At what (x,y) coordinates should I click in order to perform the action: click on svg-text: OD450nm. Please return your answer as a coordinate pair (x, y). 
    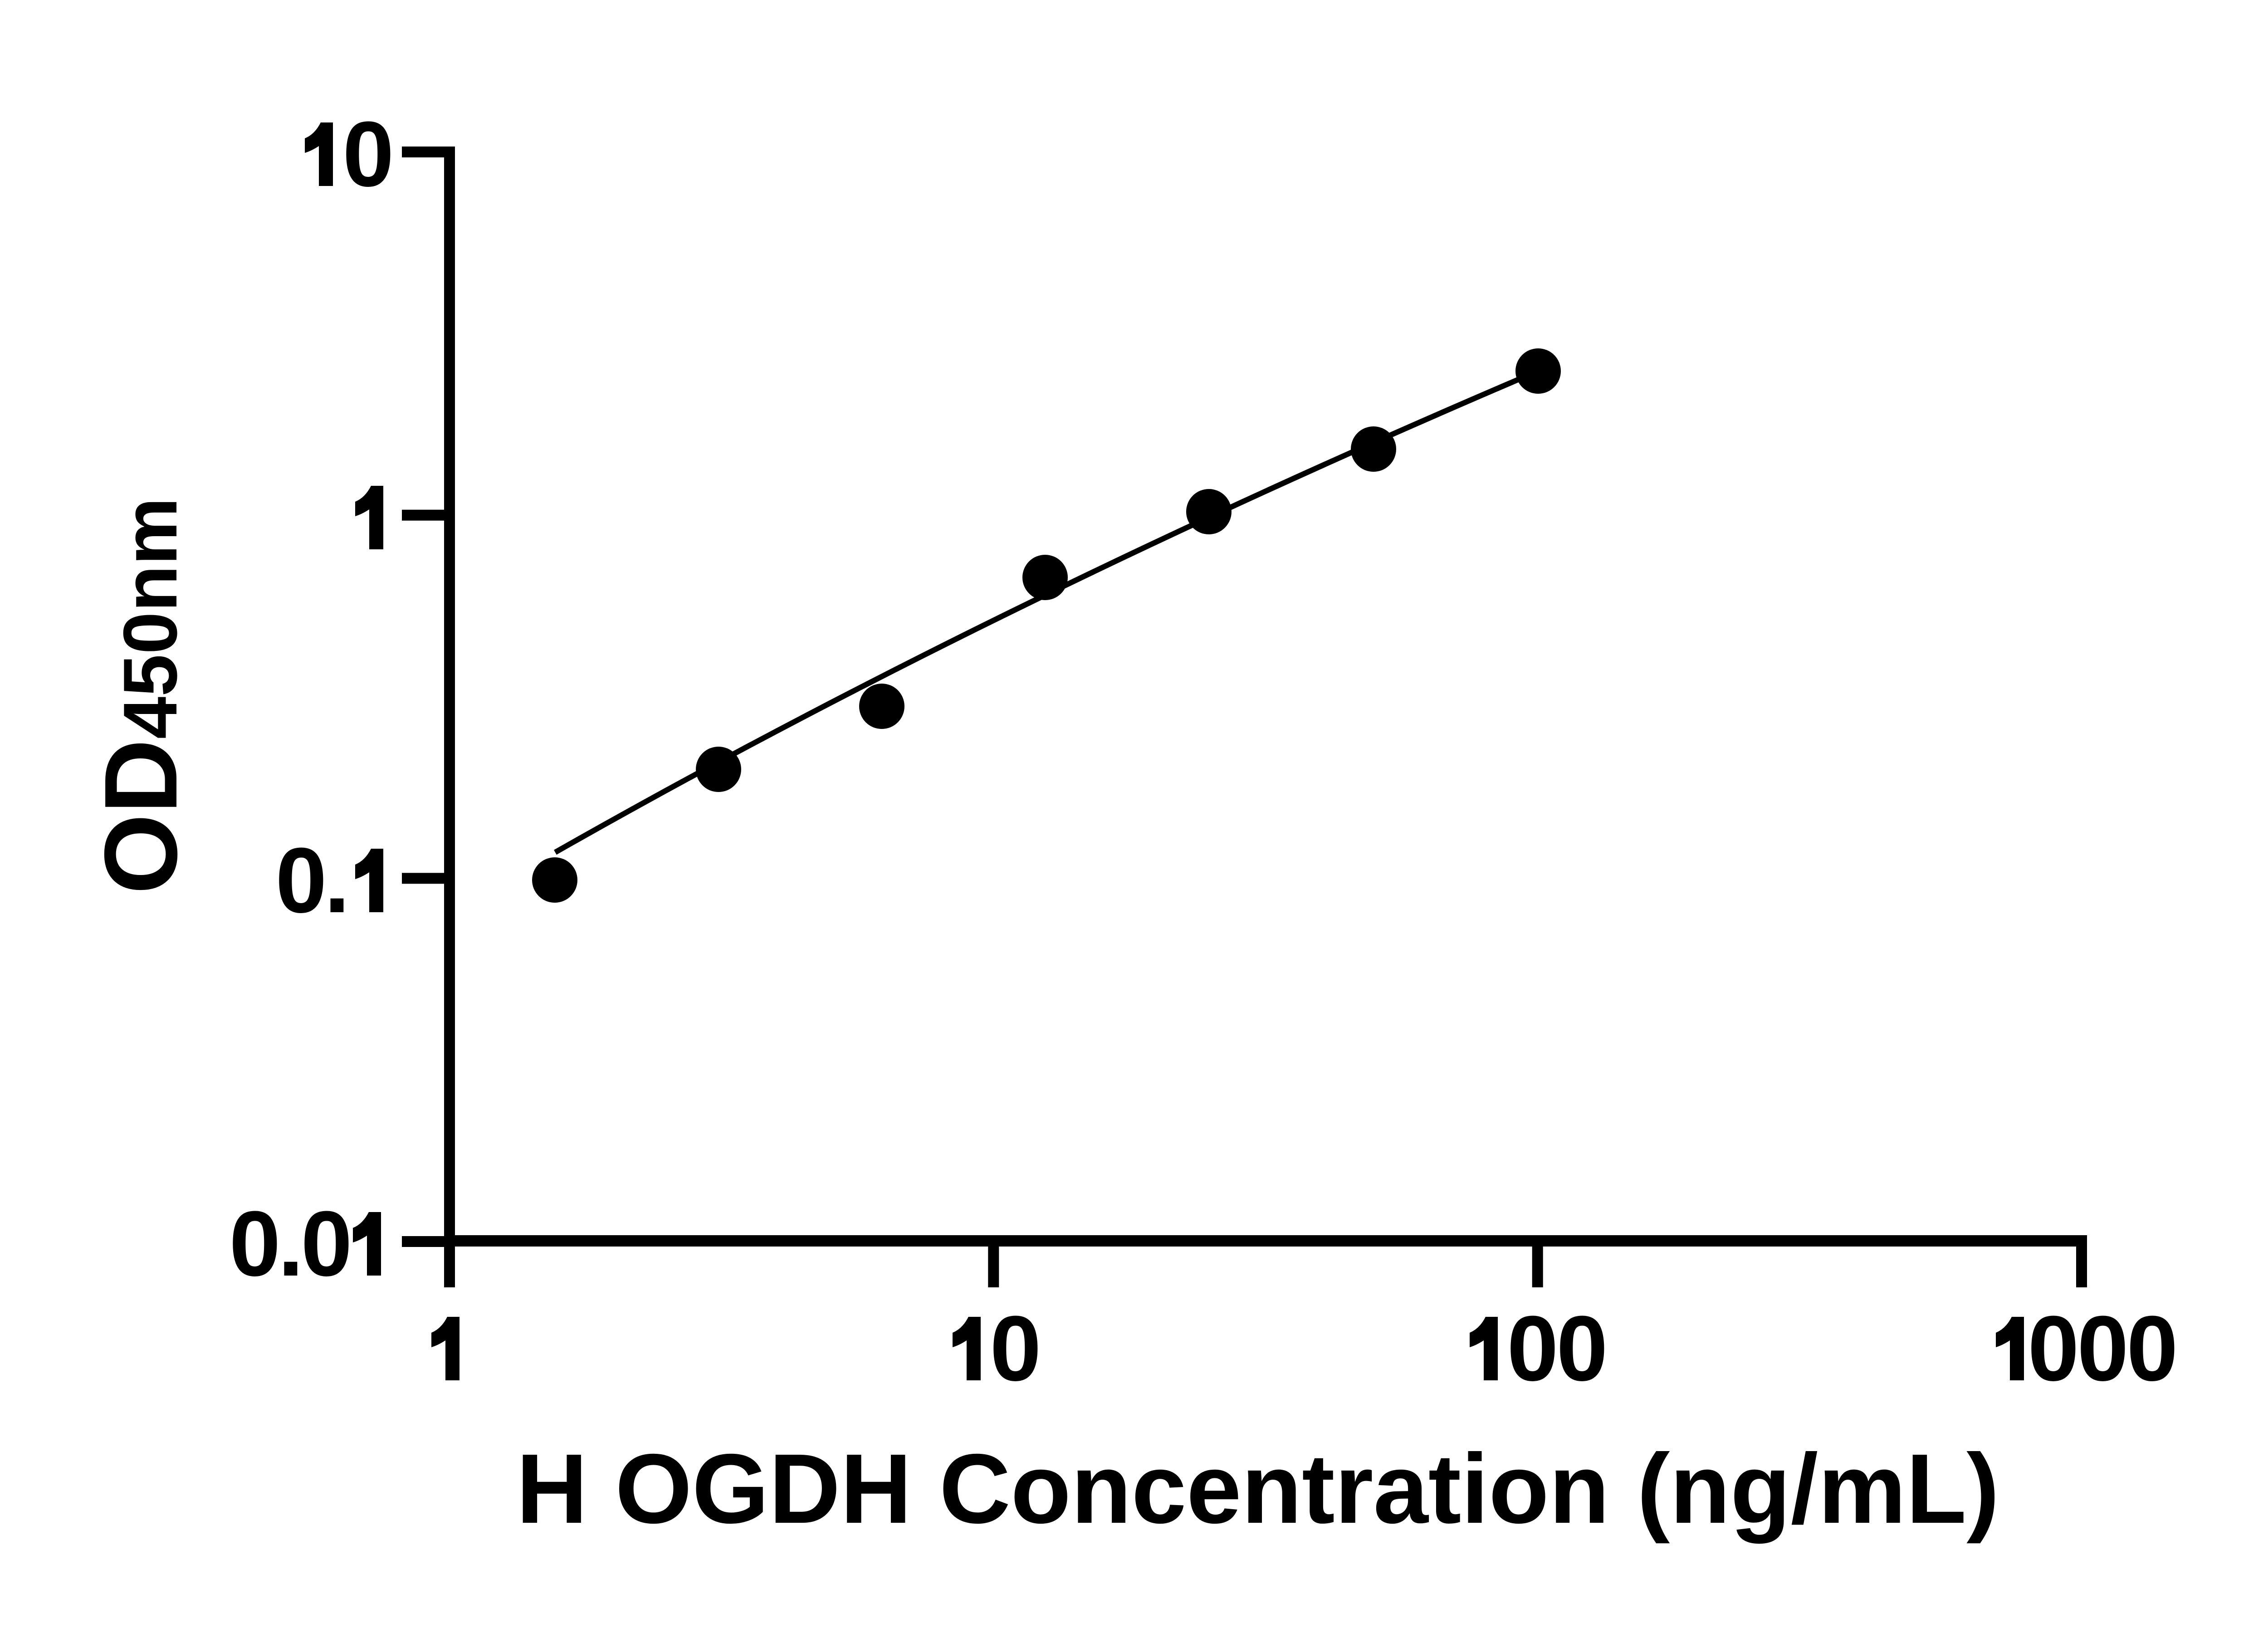
    Looking at the image, I should click on (141, 696).